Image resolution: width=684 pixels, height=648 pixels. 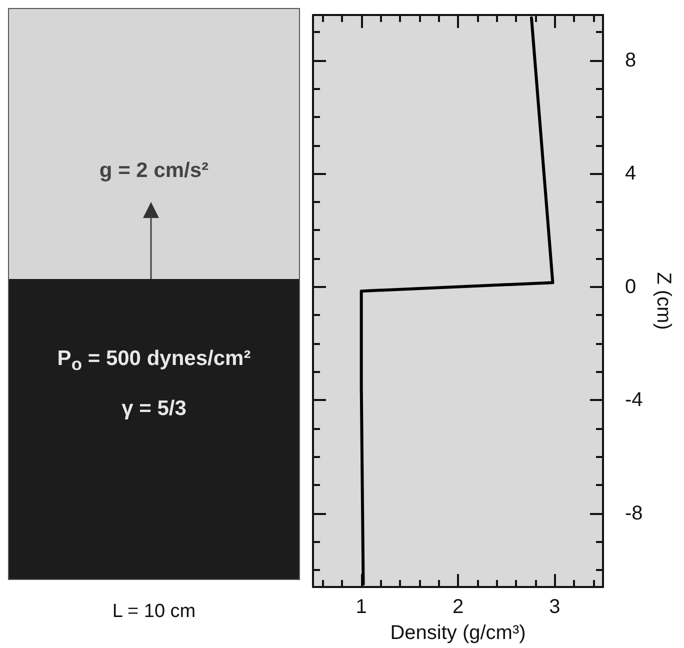 I want to click on text: L = 10 cm, so click(x=154, y=612).